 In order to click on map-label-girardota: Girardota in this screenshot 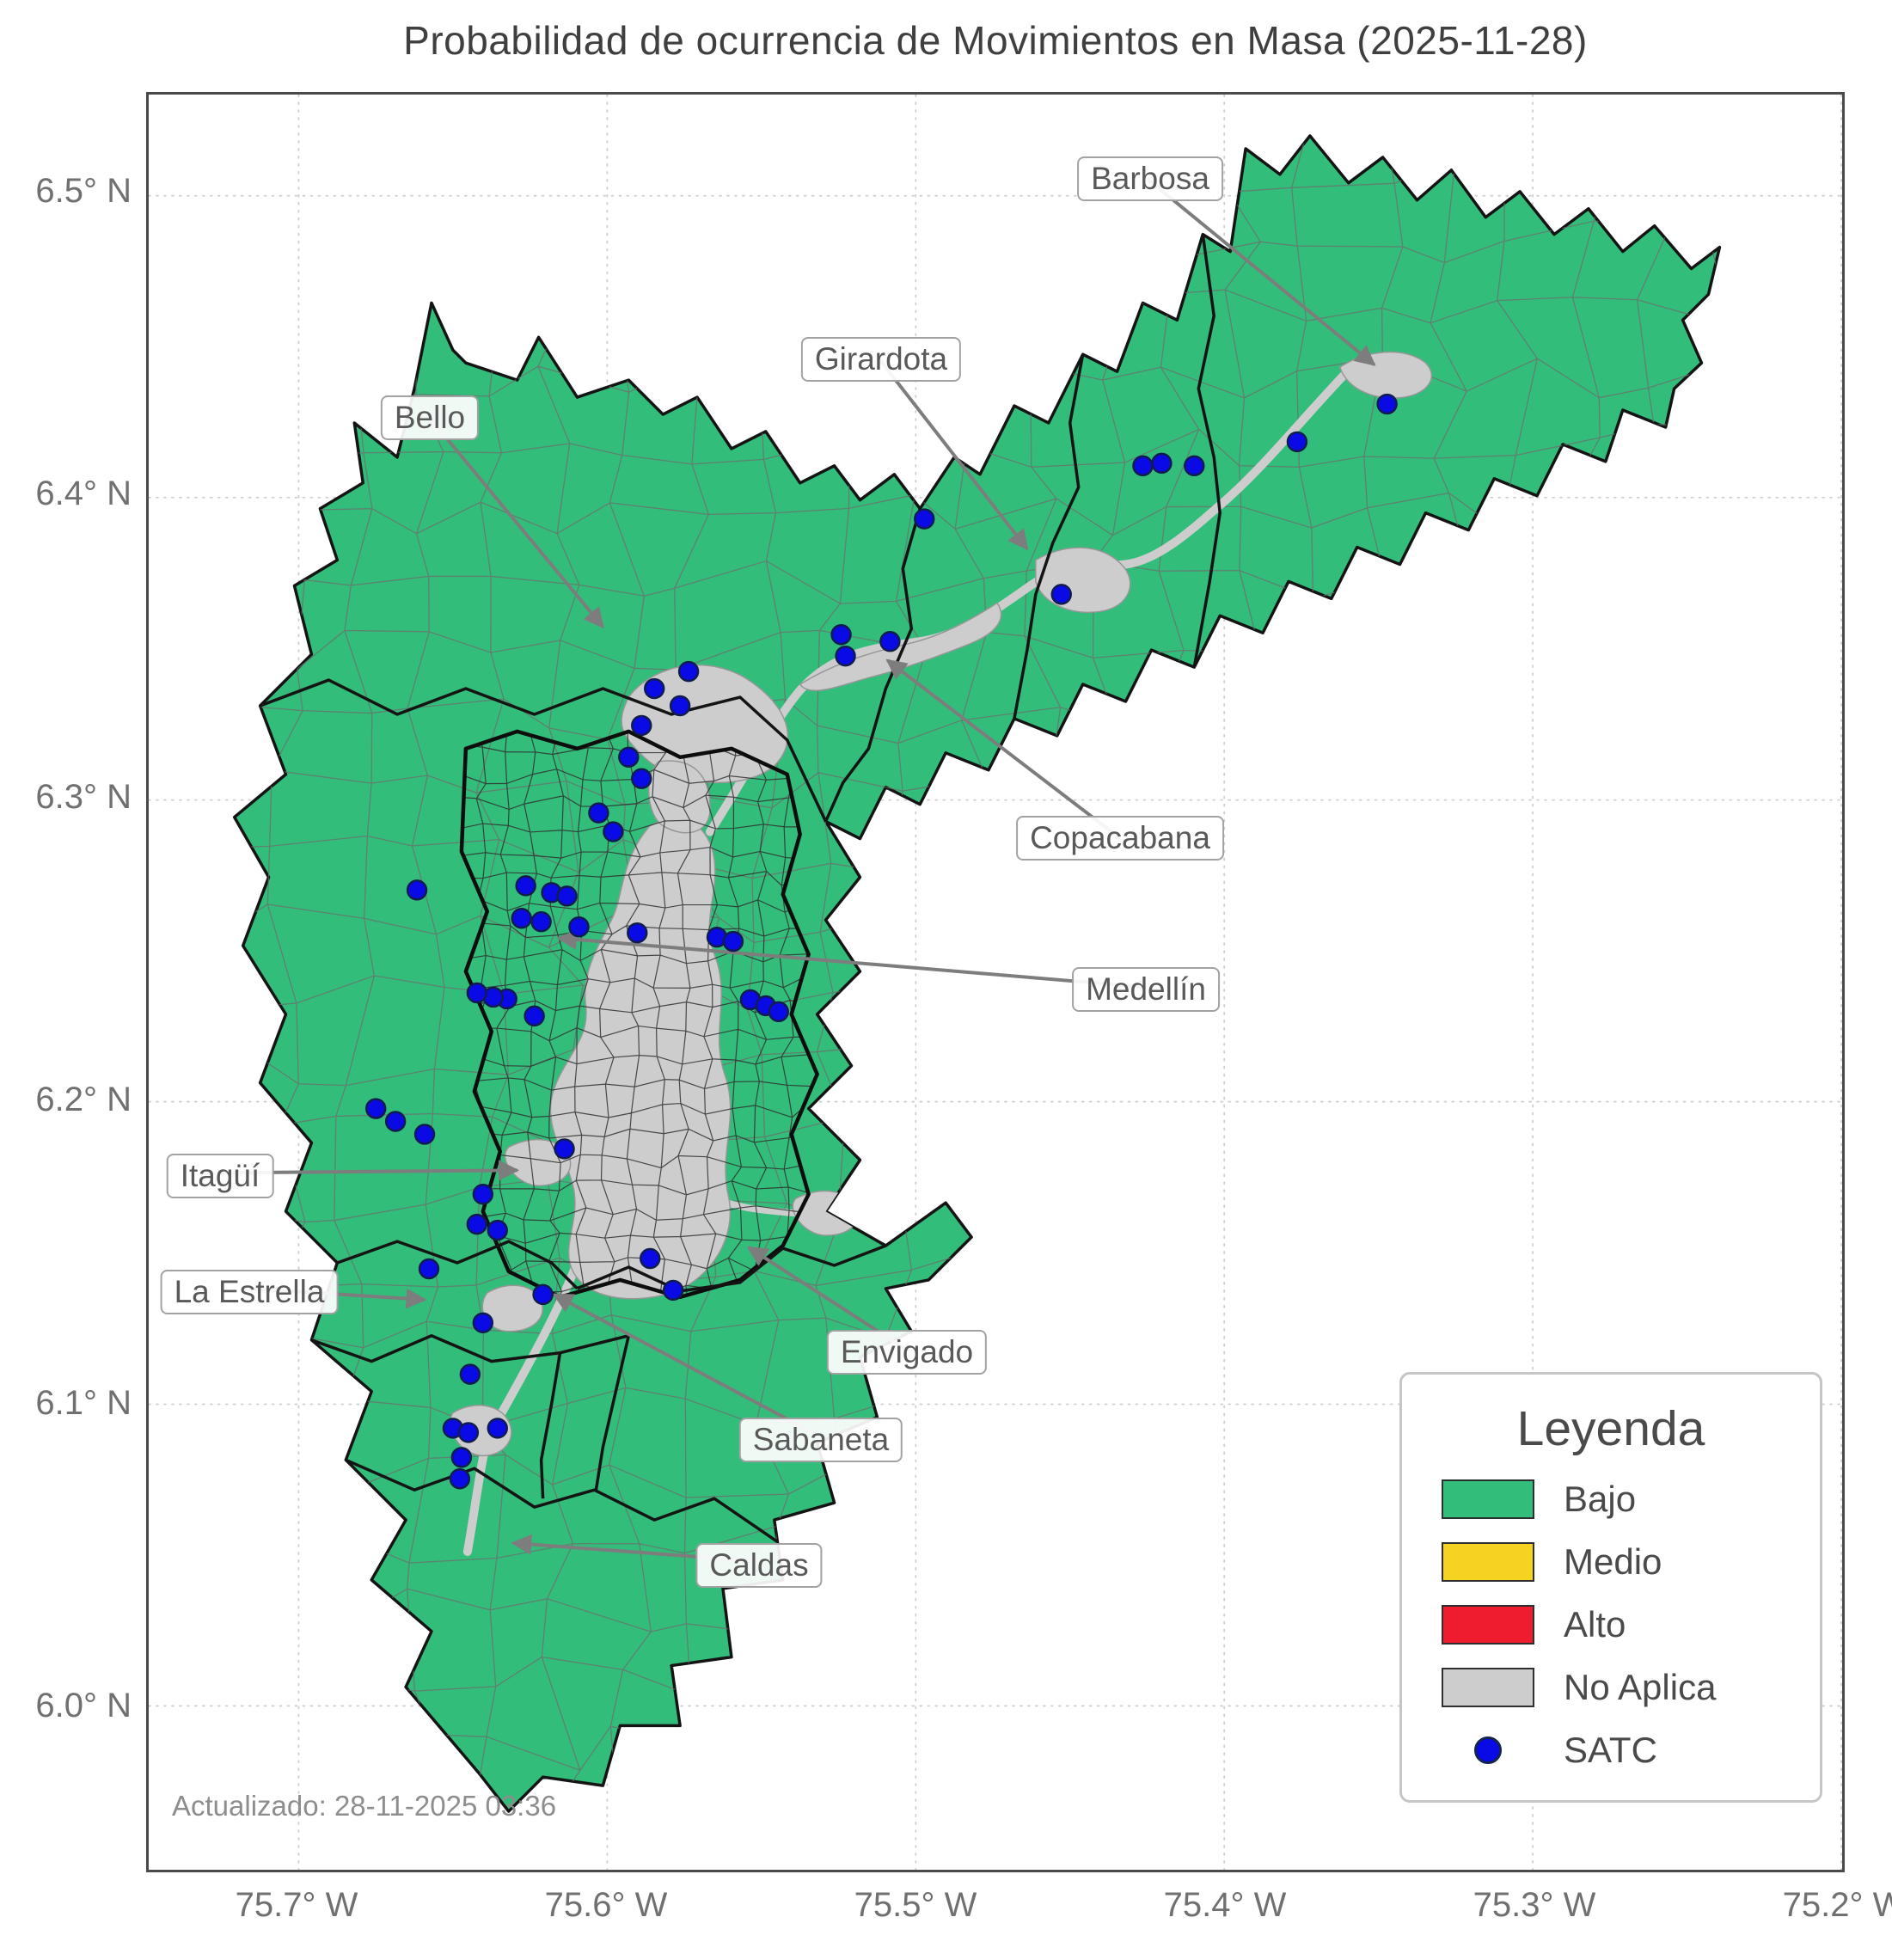, I will do `click(881, 359)`.